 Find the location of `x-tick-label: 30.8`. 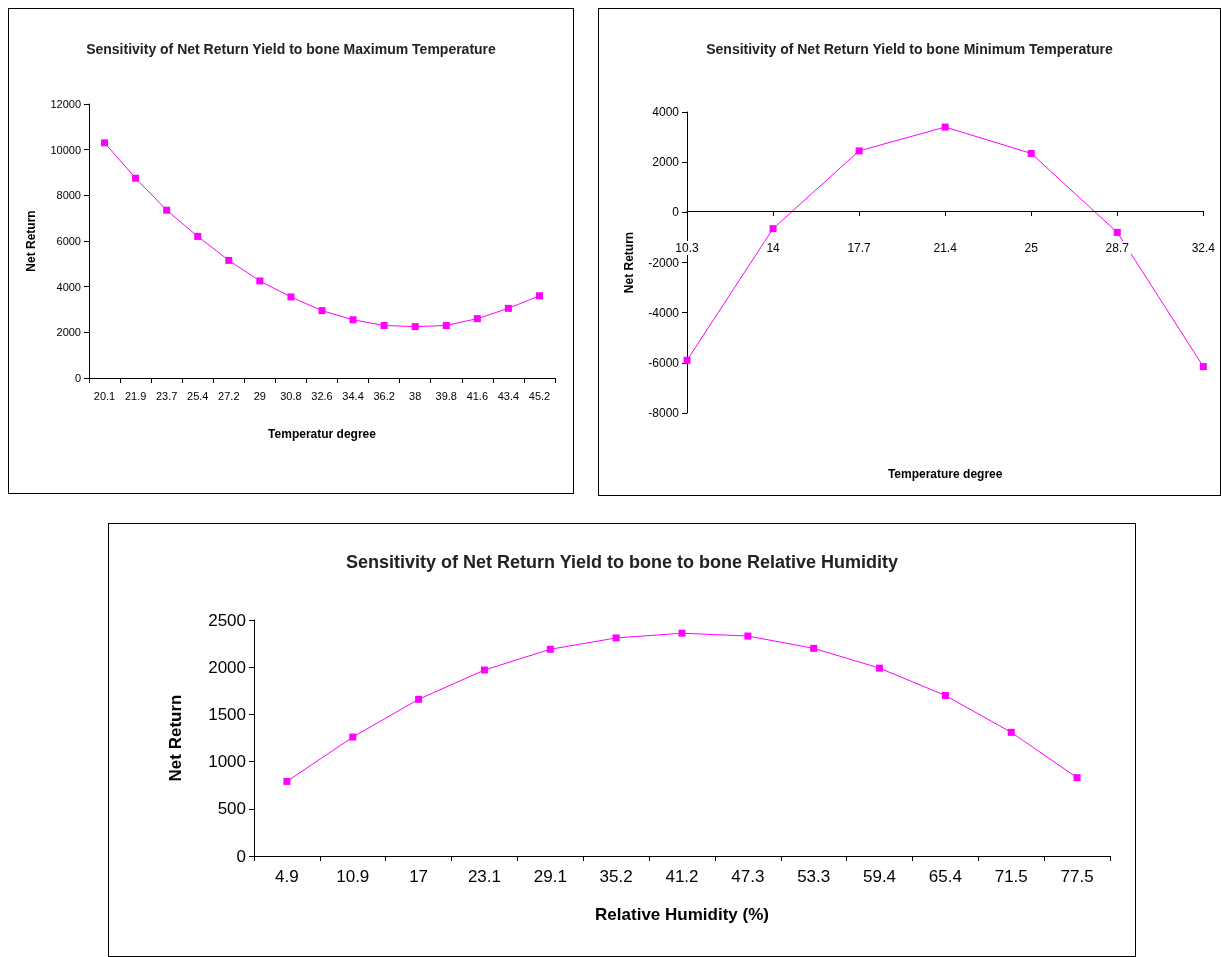

x-tick-label: 30.8 is located at coordinates (291, 395).